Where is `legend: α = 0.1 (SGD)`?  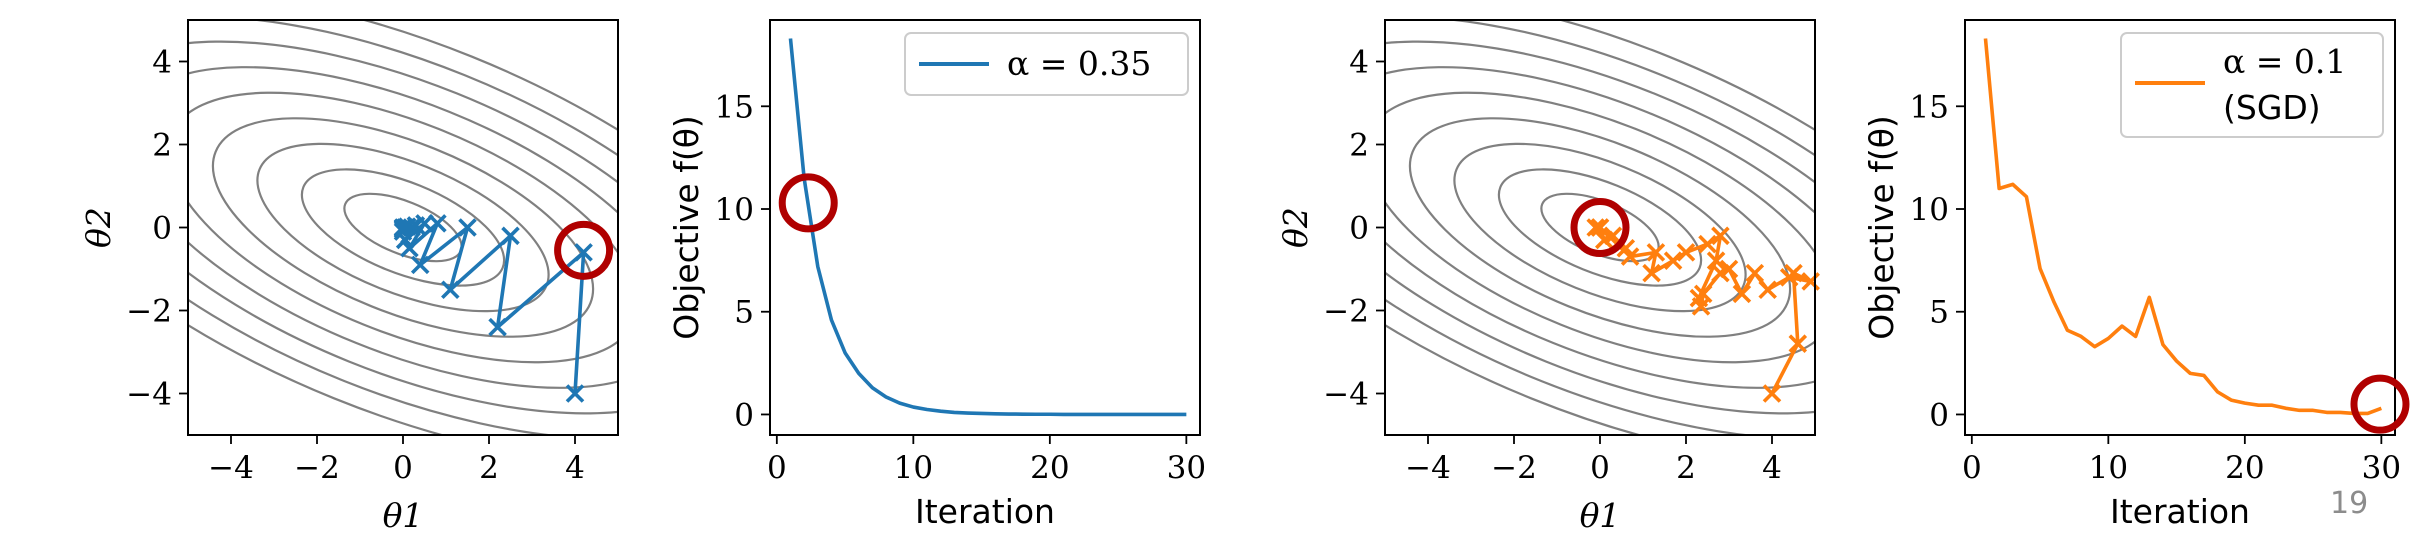
legend: α = 0.1 (SGD) is located at coordinates (2252, 85).